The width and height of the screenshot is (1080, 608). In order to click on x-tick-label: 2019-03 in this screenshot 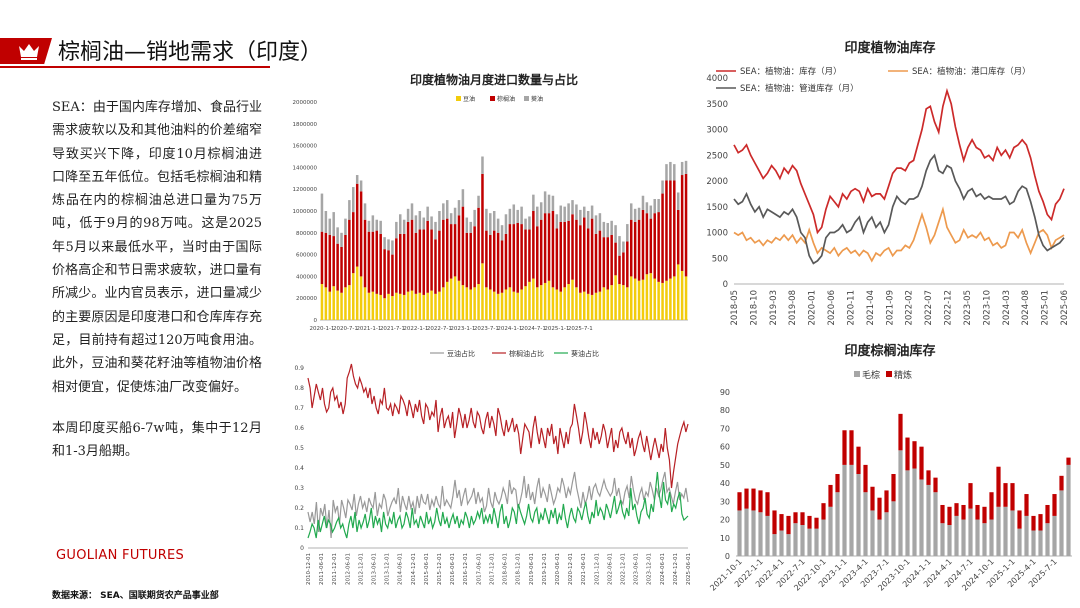, I will do `click(774, 308)`.